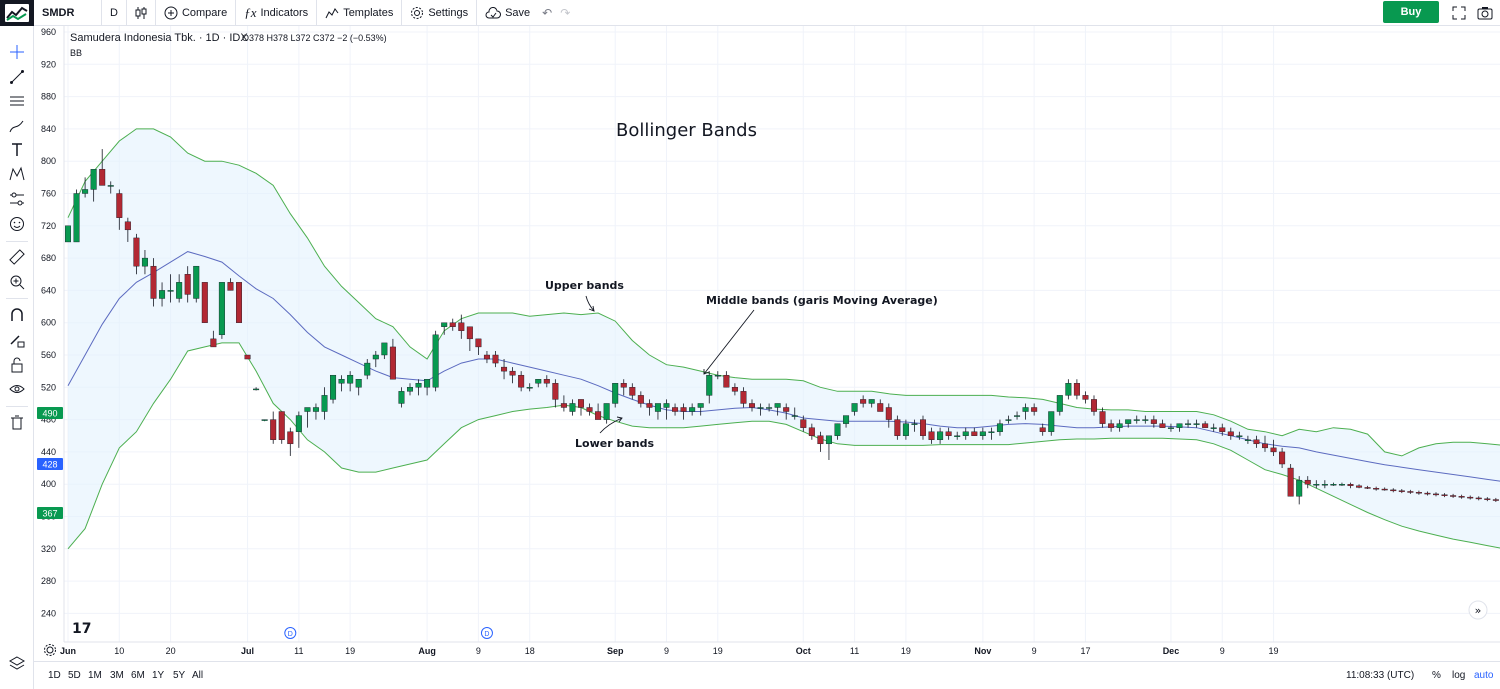 The height and width of the screenshot is (689, 1500). What do you see at coordinates (138, 675) in the screenshot?
I see `range-6m: 6M` at bounding box center [138, 675].